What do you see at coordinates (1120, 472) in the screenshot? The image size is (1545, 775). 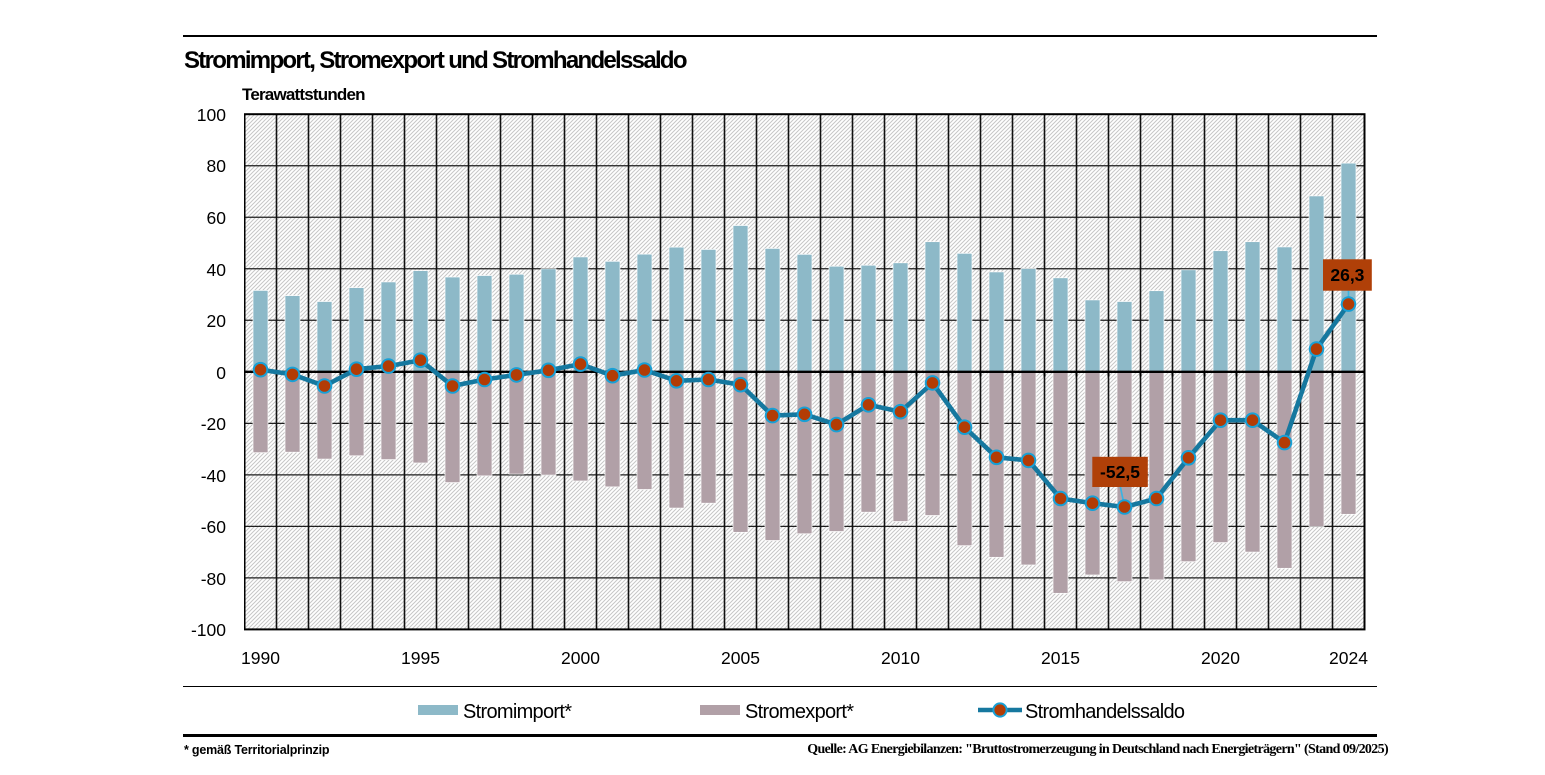 I see `svg-text: -52,5` at bounding box center [1120, 472].